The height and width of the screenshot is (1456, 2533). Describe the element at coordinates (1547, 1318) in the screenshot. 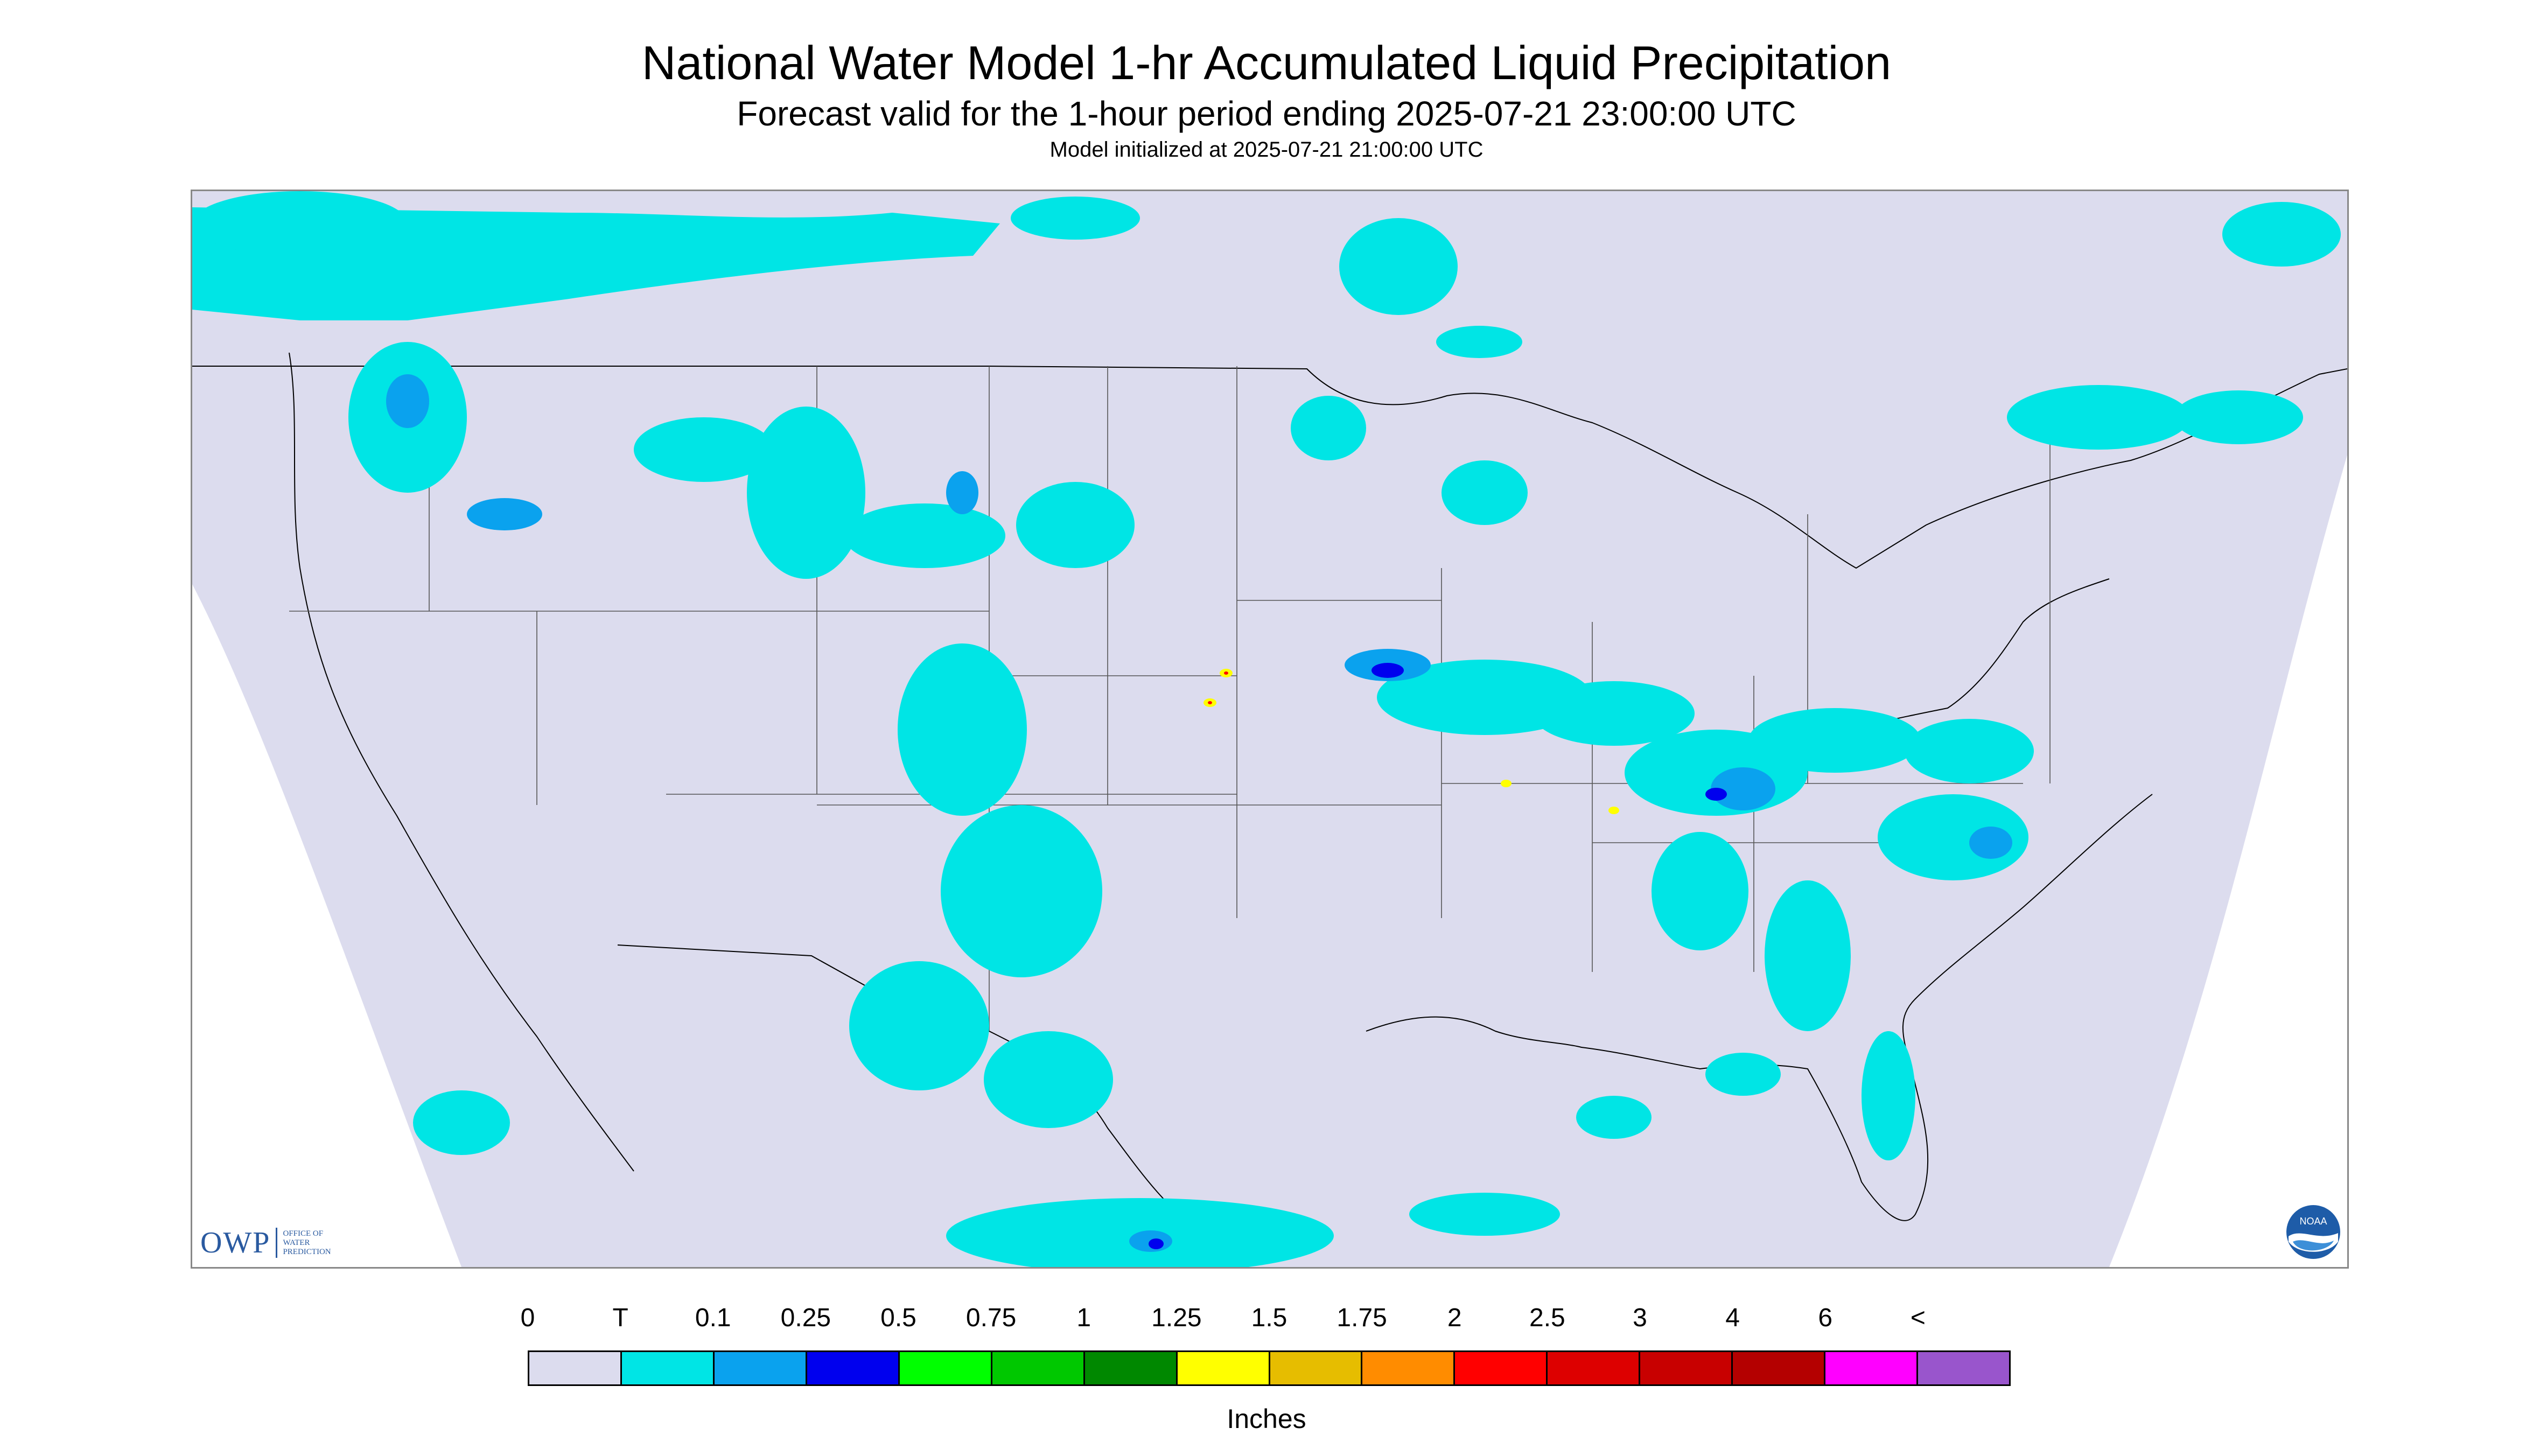

I see `legend-tick-label: 2.5` at that location.